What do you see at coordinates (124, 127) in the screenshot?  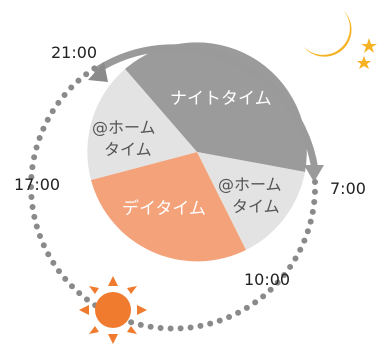 I see `label-home-time-left-line1: @ホーム` at bounding box center [124, 127].